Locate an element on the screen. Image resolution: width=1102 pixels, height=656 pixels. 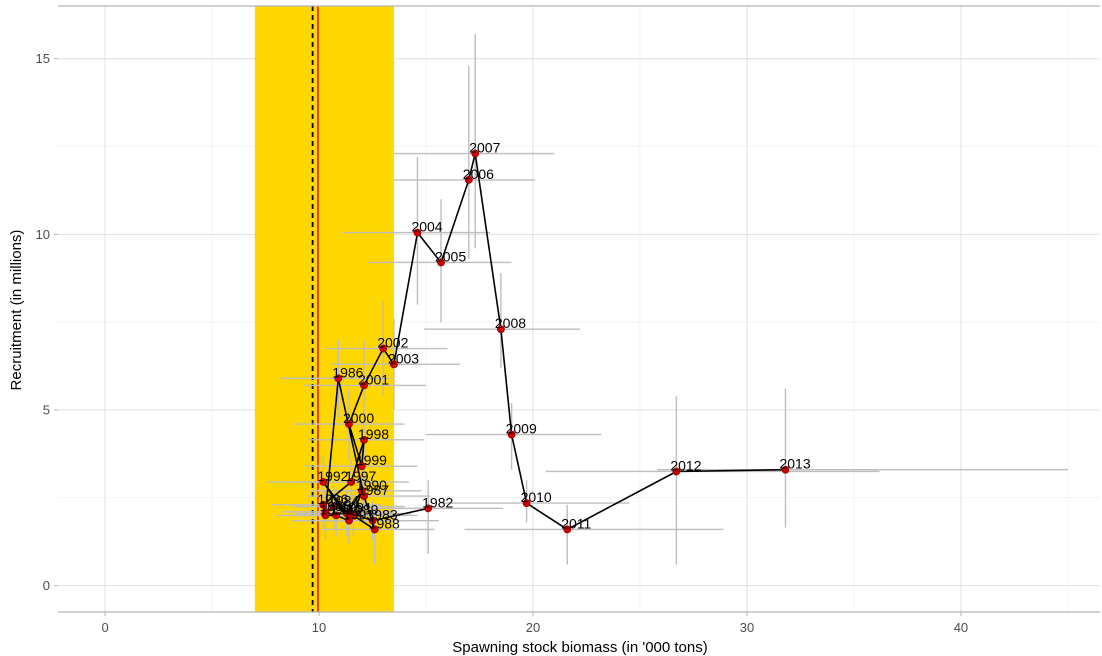
point-label: 1998 is located at coordinates (373, 434).